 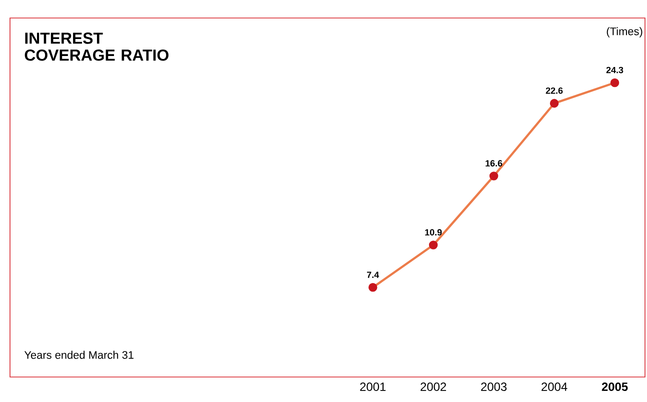 I want to click on data-label: 24.3, so click(x=615, y=70).